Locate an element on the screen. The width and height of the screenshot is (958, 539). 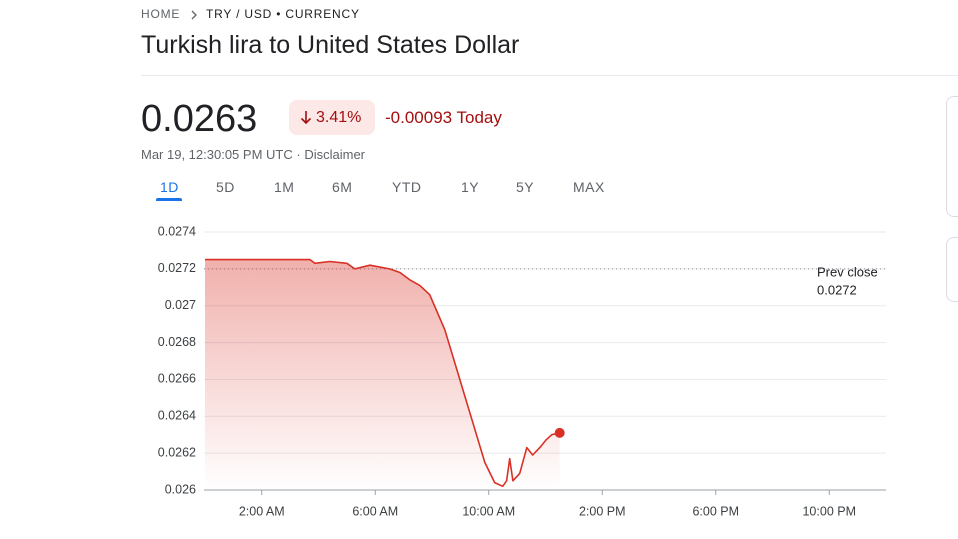
range-tab: MAX is located at coordinates (589, 187).